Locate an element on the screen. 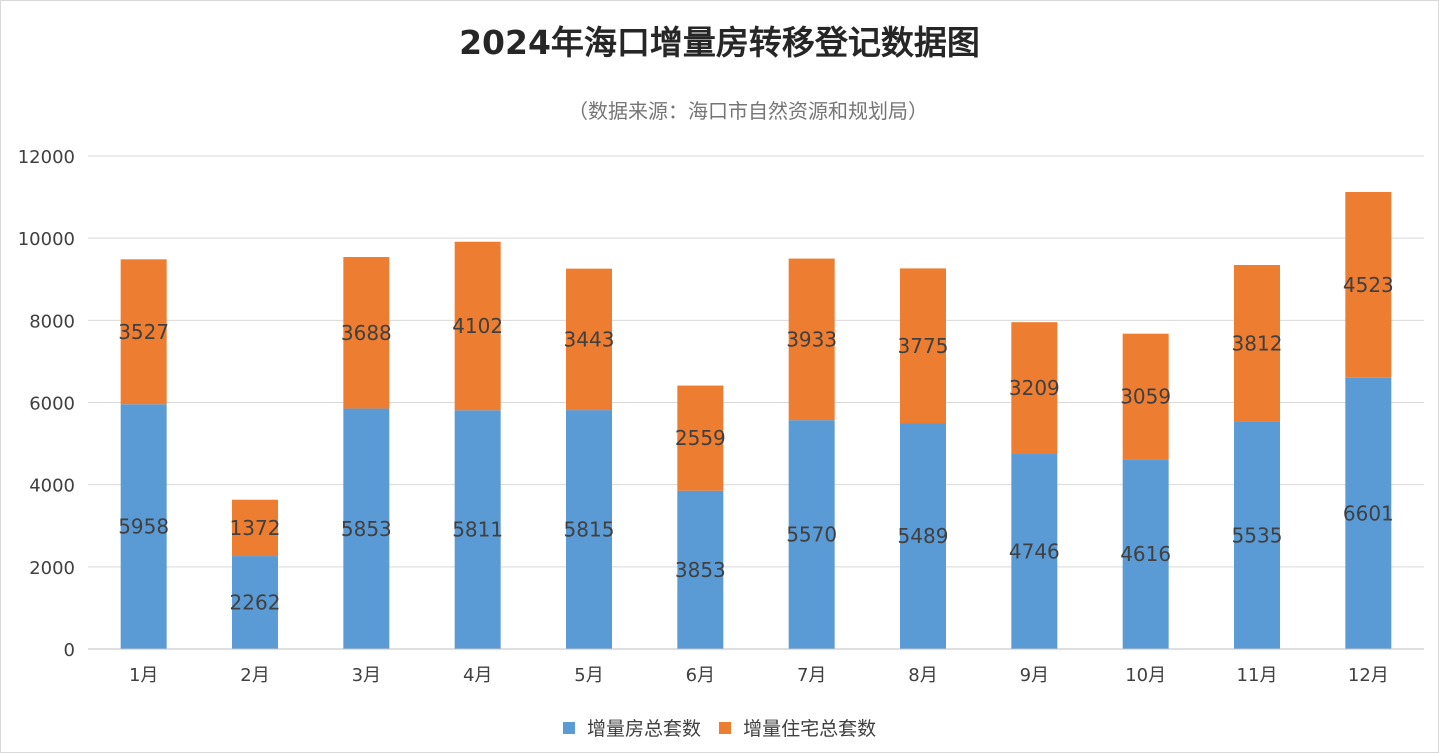 The height and width of the screenshot is (753, 1439). y-tick-label: 4000 is located at coordinates (52, 486).